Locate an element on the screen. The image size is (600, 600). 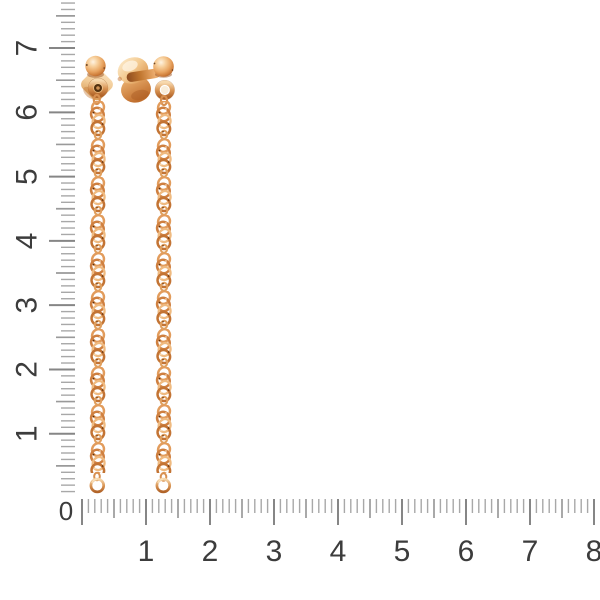
horizontal-ruler-ticks is located at coordinates (338, 512).